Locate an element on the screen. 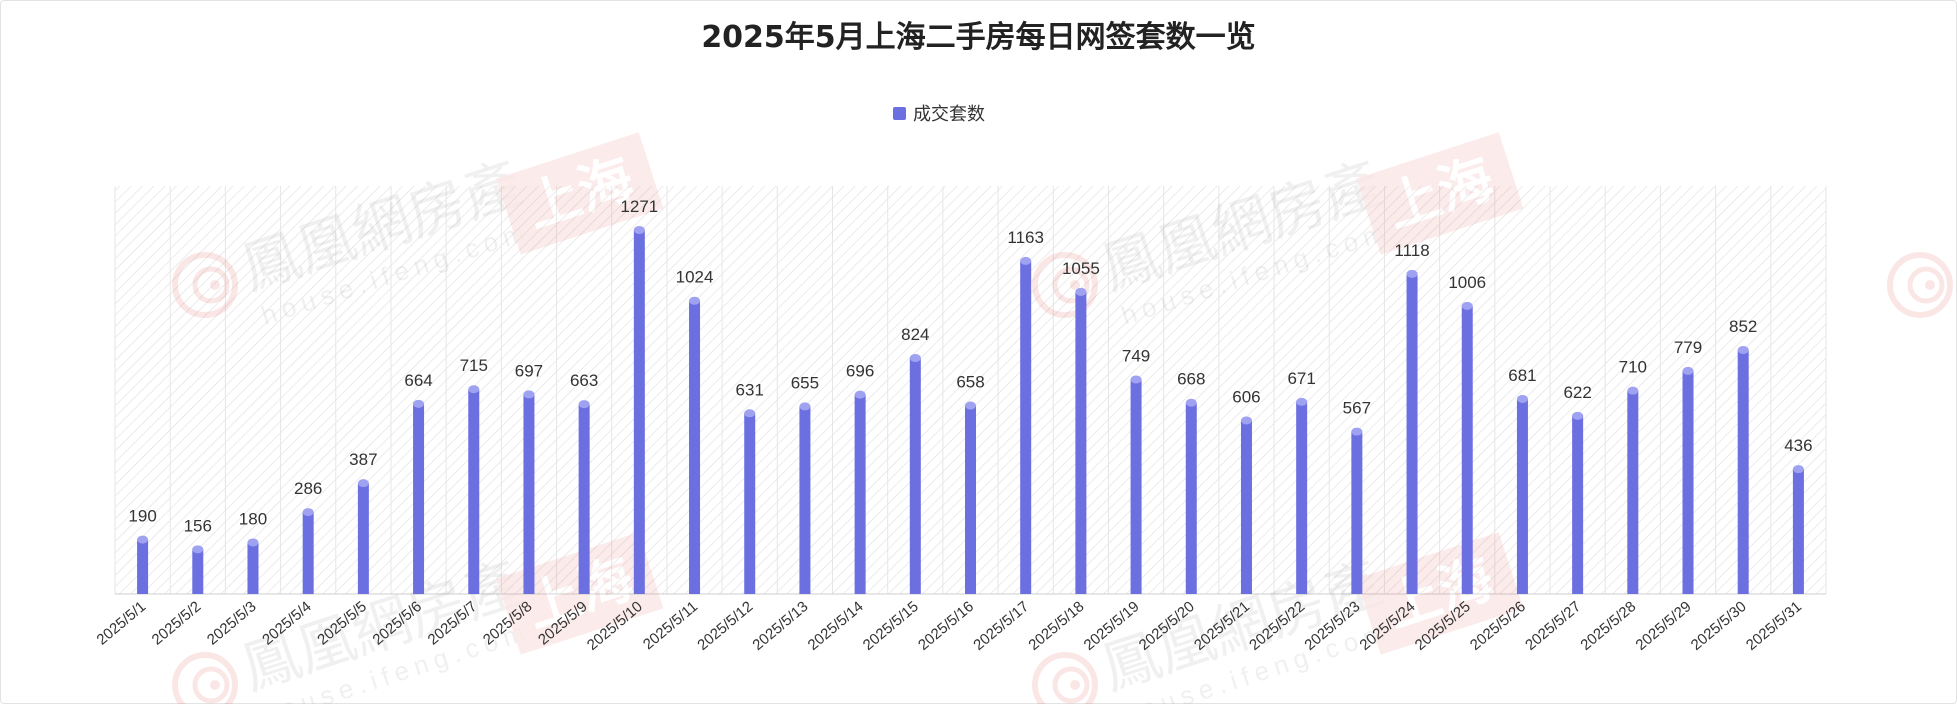  data-label: 852 is located at coordinates (1743, 326).